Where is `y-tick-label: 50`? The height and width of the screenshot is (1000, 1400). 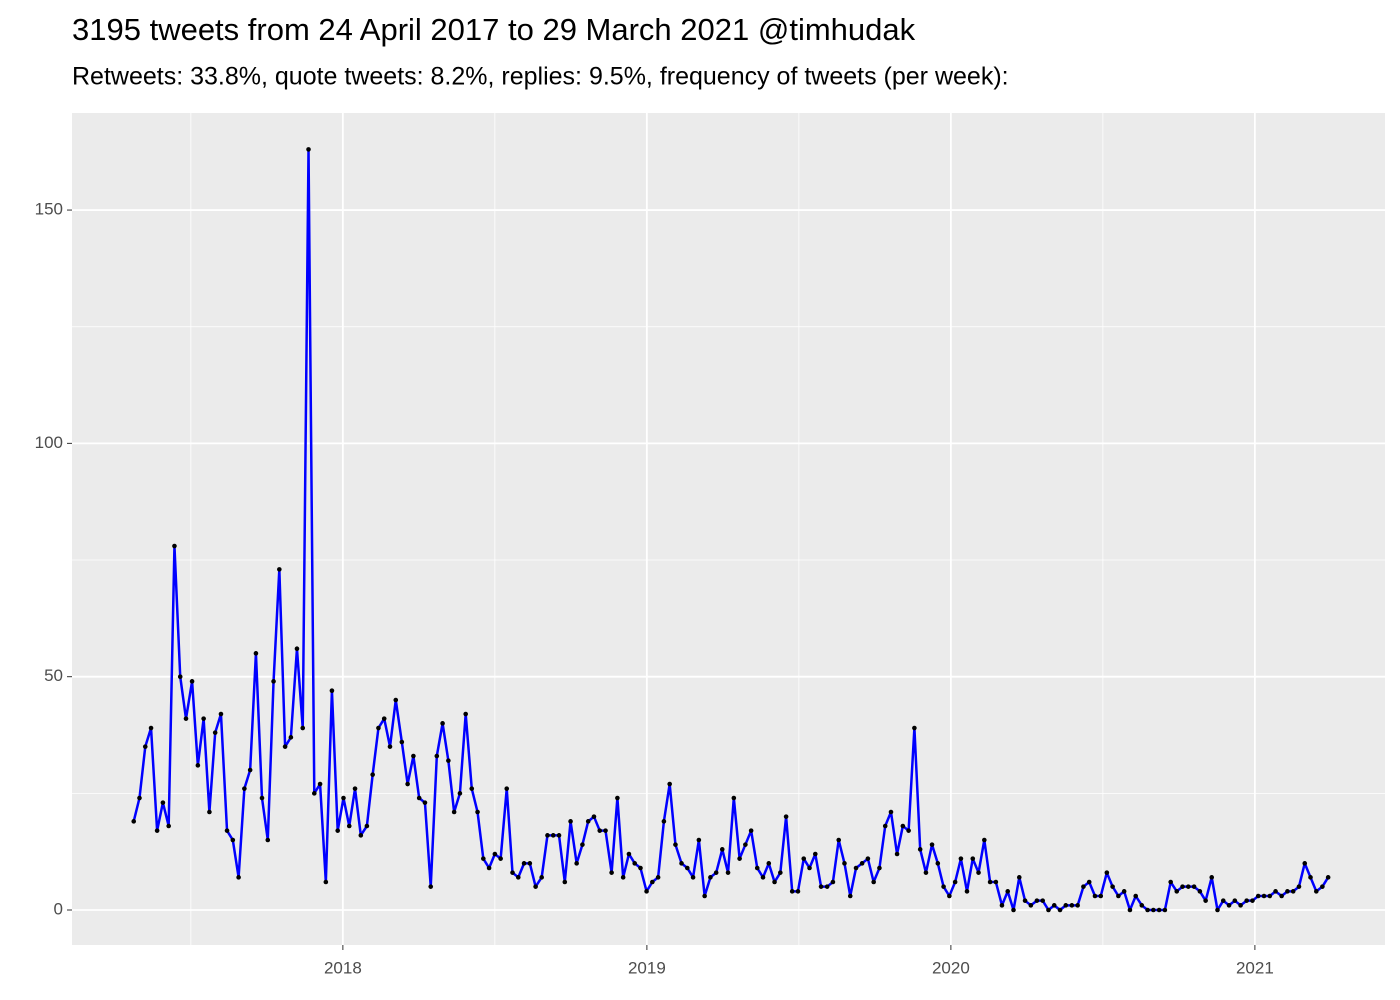
y-tick-label: 50 is located at coordinates (53, 675).